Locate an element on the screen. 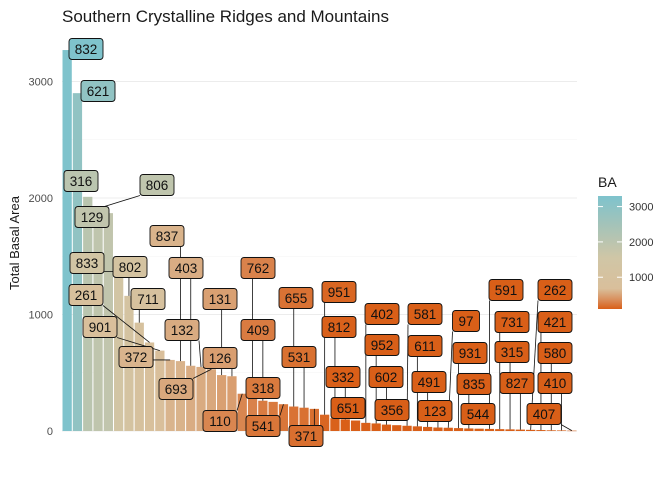  bar-label: 591 is located at coordinates (506, 290).